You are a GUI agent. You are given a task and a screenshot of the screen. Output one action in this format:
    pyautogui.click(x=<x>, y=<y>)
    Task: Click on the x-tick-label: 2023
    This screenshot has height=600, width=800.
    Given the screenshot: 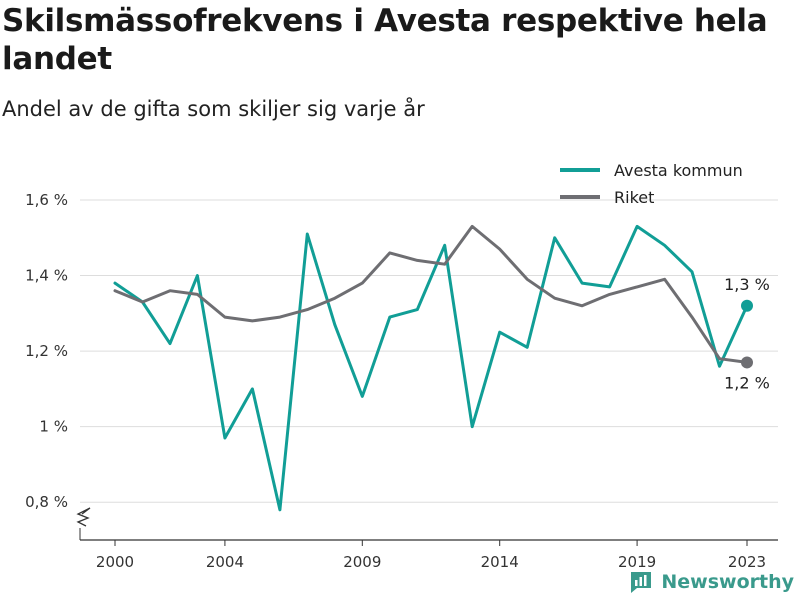 What is the action you would take?
    pyautogui.click(x=747, y=562)
    